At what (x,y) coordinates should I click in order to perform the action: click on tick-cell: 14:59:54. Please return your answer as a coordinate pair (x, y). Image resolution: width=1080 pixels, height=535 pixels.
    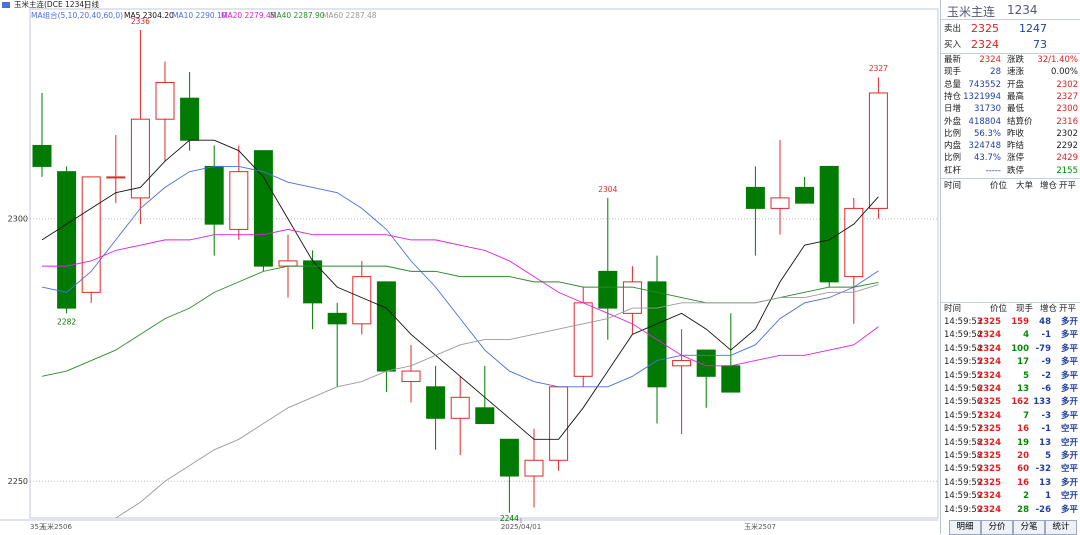
    Looking at the image, I should click on (963, 348).